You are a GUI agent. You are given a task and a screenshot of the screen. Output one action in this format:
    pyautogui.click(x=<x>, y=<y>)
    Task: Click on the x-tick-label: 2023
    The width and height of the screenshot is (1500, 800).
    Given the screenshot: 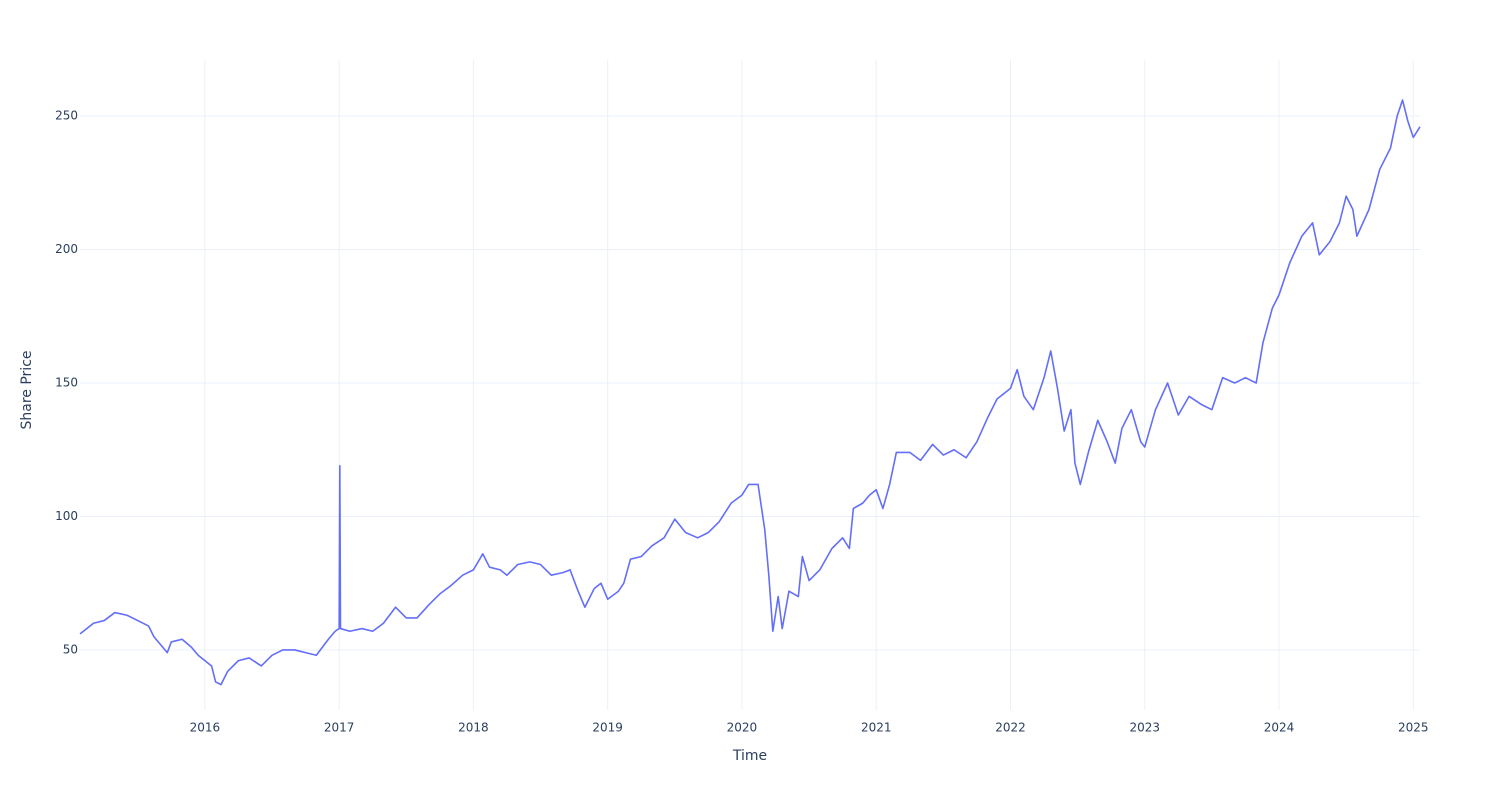 What is the action you would take?
    pyautogui.click(x=1144, y=728)
    